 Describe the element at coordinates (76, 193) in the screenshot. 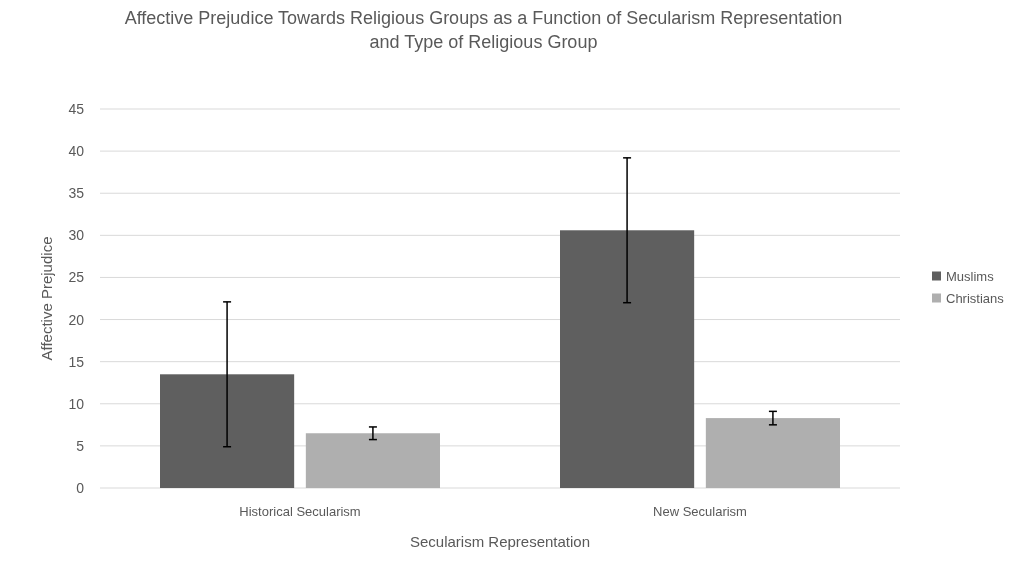

I see `y-tick-label: 35` at that location.